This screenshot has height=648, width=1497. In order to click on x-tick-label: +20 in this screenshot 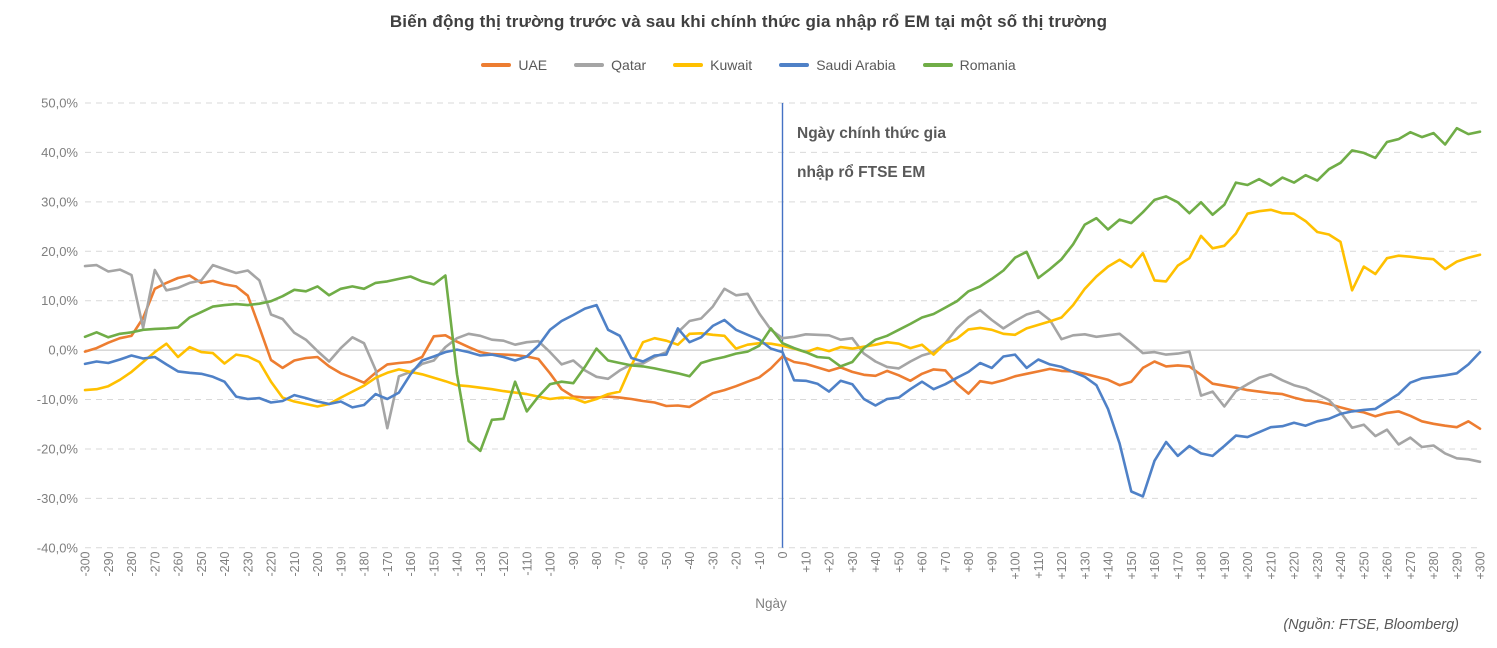, I will do `click(830, 561)`.